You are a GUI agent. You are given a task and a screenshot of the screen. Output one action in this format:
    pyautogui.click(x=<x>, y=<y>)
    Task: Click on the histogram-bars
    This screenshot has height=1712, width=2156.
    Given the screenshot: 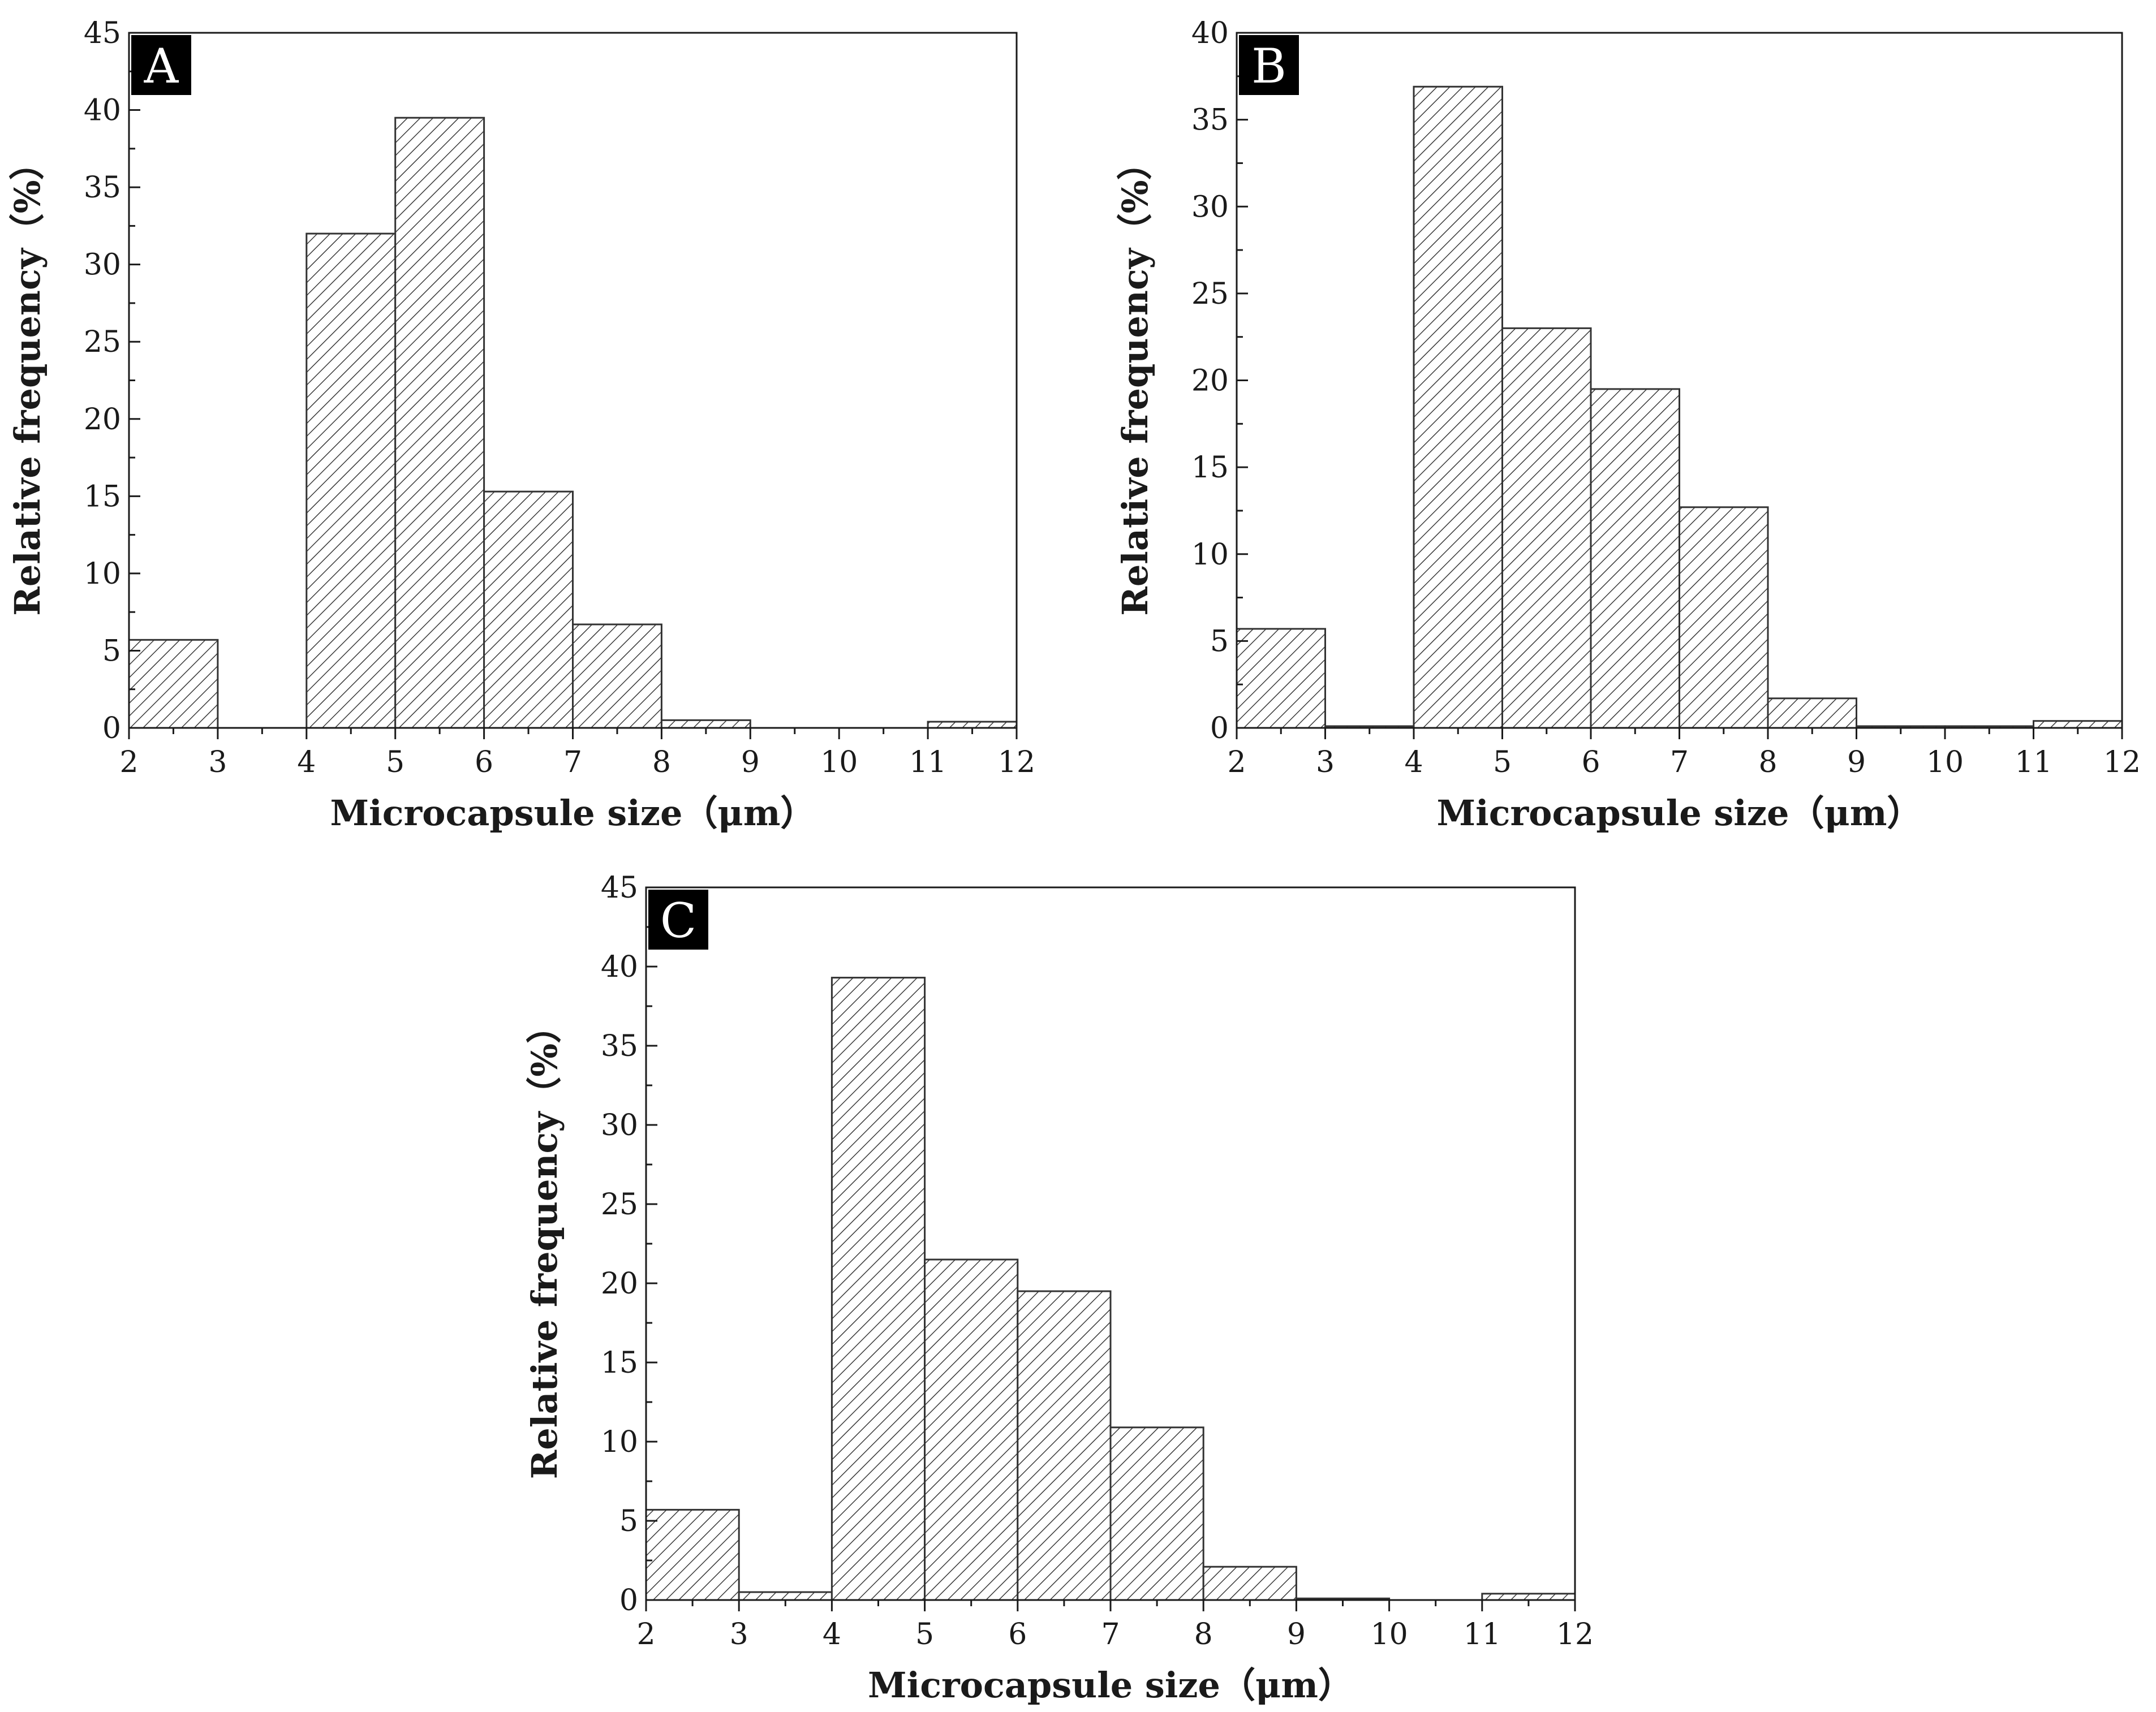 What is the action you would take?
    pyautogui.click(x=573, y=423)
    